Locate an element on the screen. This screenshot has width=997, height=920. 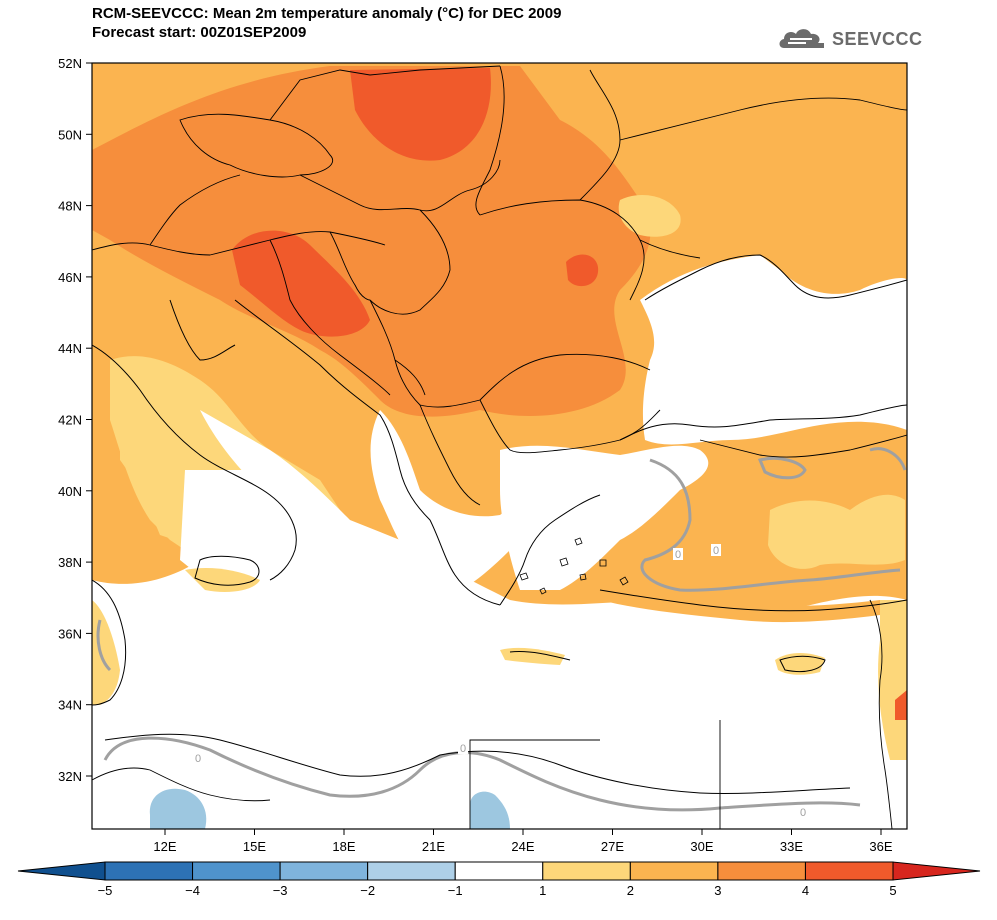
colorbar-arrow-left is located at coordinates (61, 871).